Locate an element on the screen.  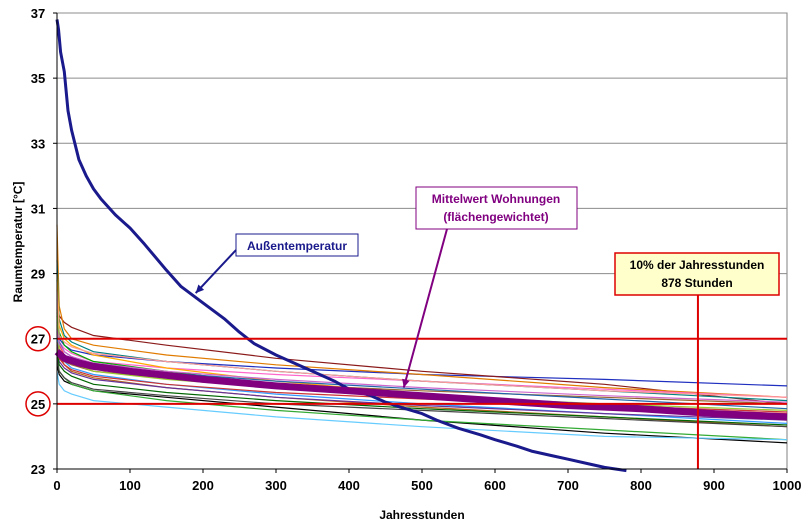
outdoor-arrow-shaft is located at coordinates (215, 271).